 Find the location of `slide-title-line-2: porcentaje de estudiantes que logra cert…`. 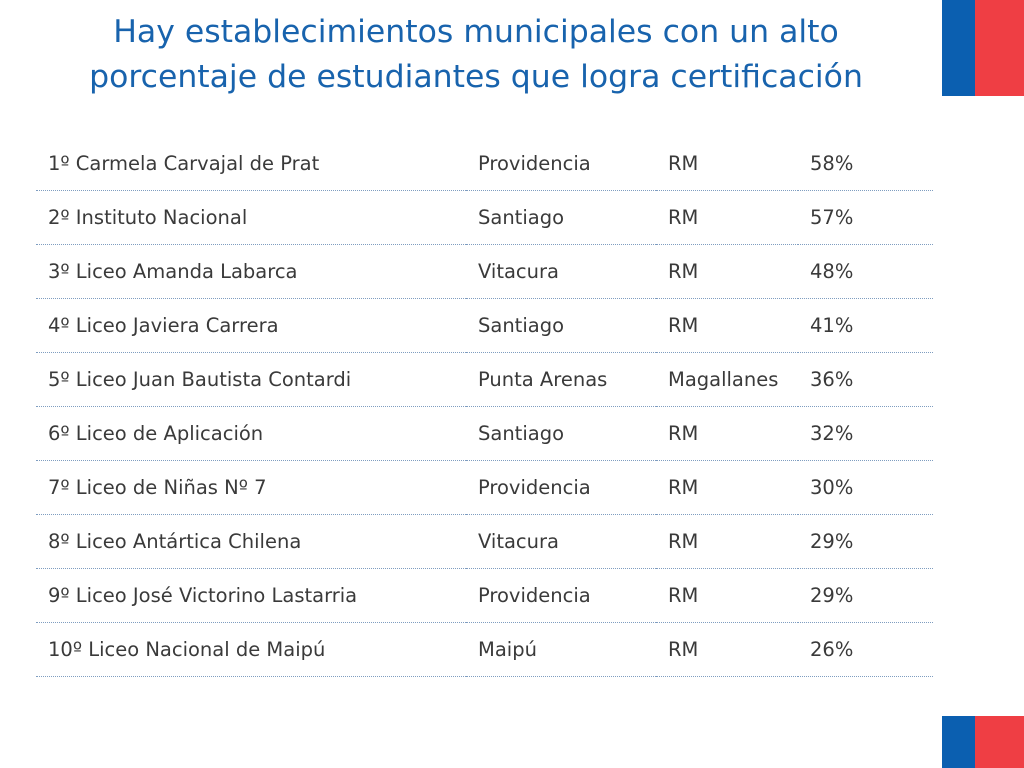

slide-title-line-2: porcentaje de estudiantes que logra cert… is located at coordinates (476, 77).